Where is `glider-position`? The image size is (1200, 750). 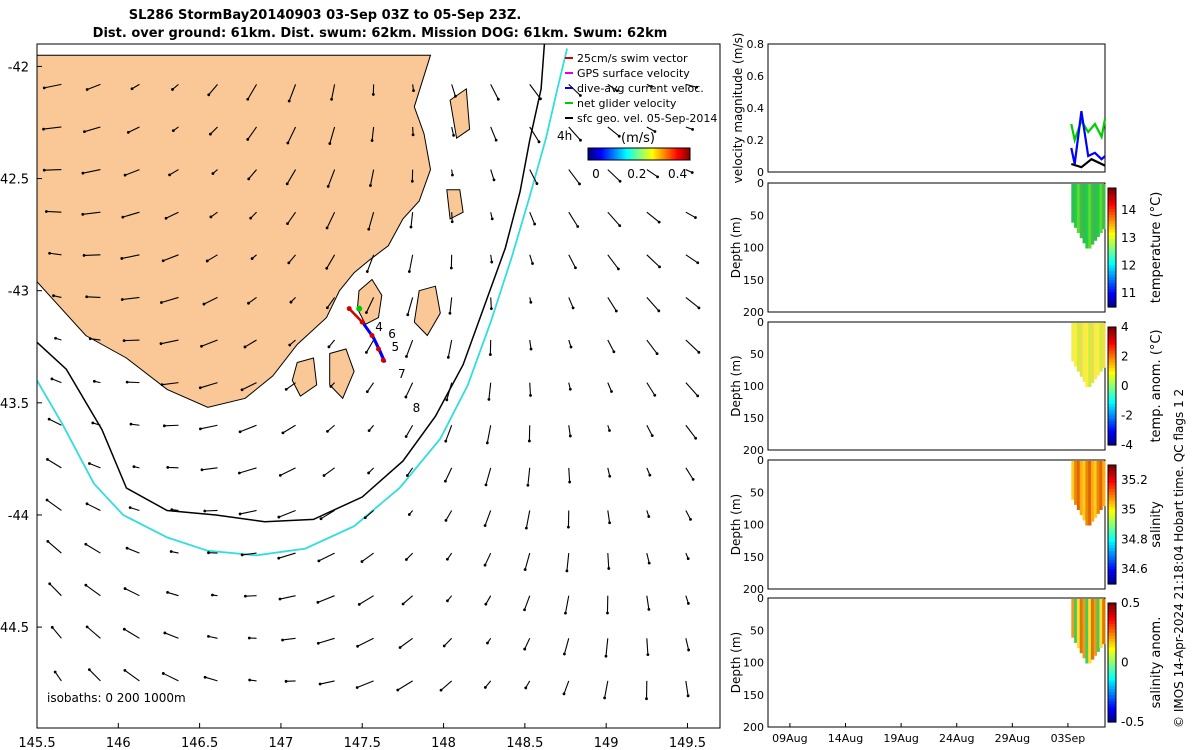
glider-position is located at coordinates (378, 349).